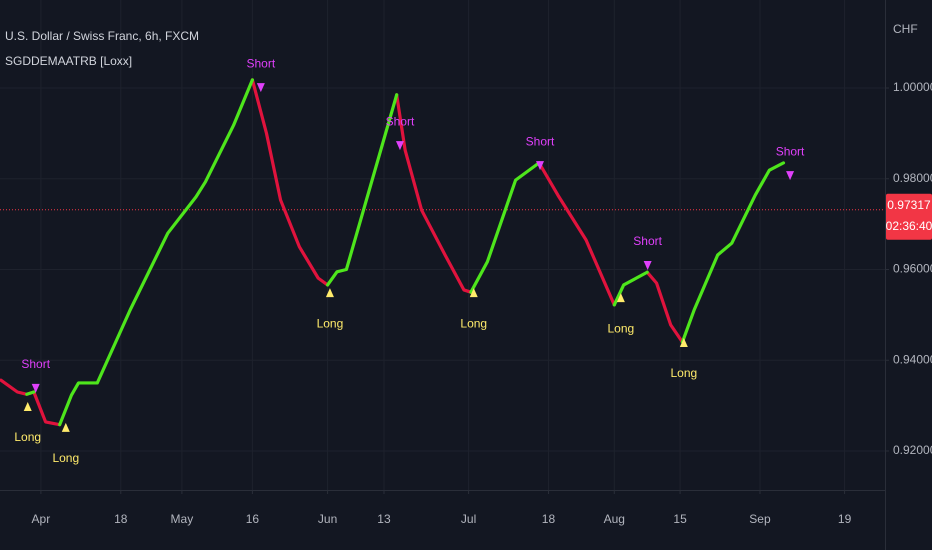 This screenshot has width=932, height=550. I want to click on x-tick-label: 19, so click(845, 519).